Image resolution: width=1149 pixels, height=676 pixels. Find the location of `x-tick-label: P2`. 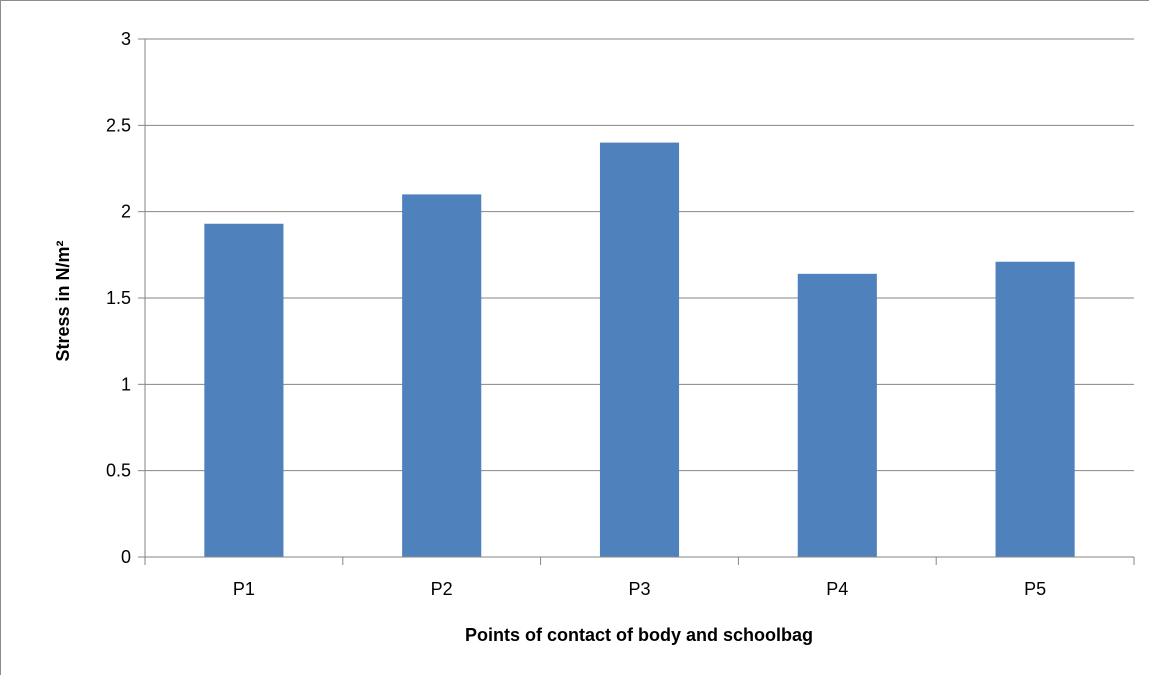

x-tick-label: P2 is located at coordinates (442, 589).